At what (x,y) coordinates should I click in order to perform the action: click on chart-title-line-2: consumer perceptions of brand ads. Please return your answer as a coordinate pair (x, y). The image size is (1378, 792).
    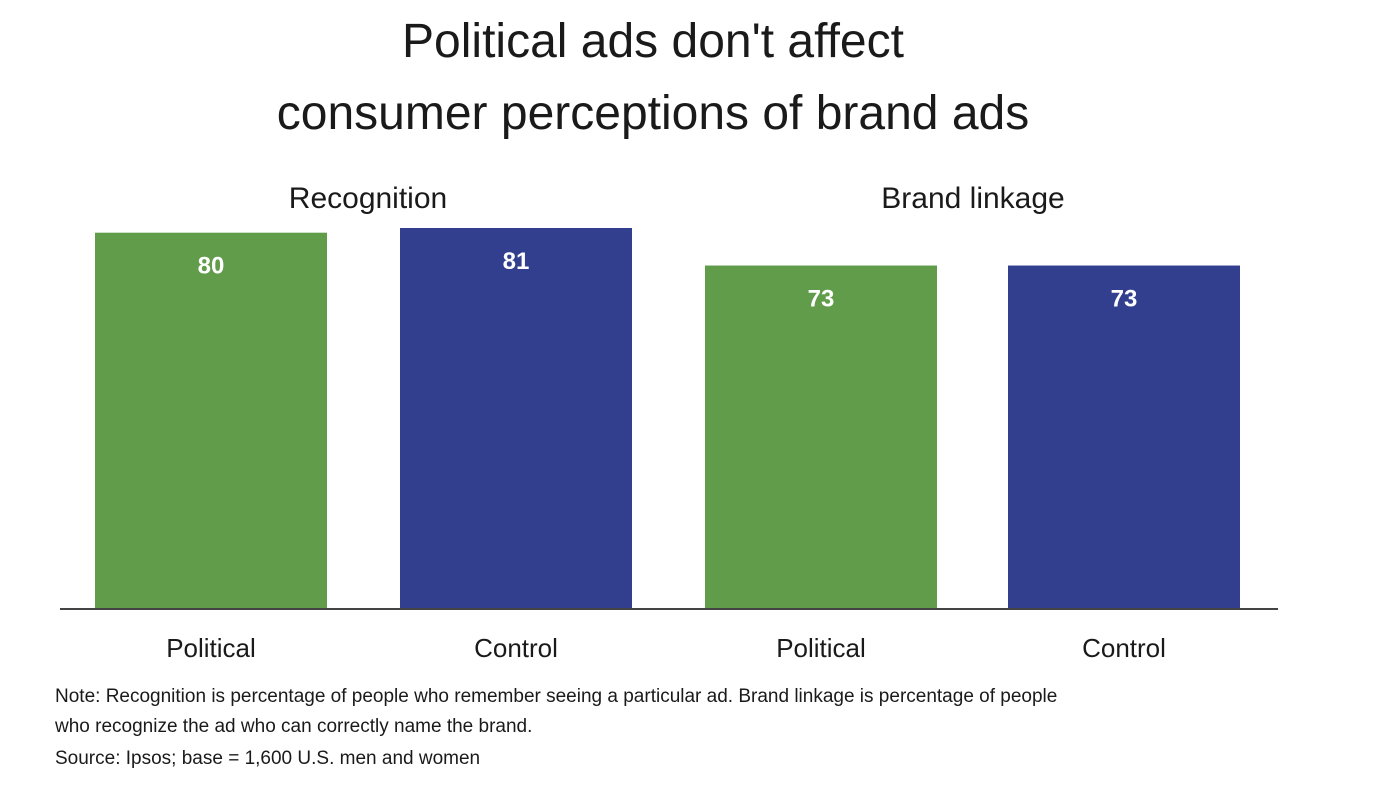
    Looking at the image, I should click on (653, 113).